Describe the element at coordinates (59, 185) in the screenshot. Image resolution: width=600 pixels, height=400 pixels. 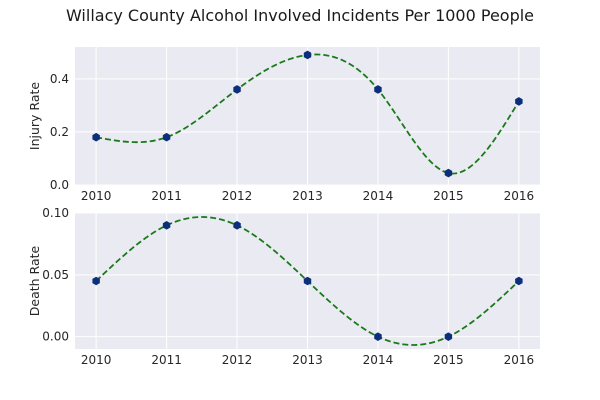
I see `y-tick-label: 0.0` at that location.